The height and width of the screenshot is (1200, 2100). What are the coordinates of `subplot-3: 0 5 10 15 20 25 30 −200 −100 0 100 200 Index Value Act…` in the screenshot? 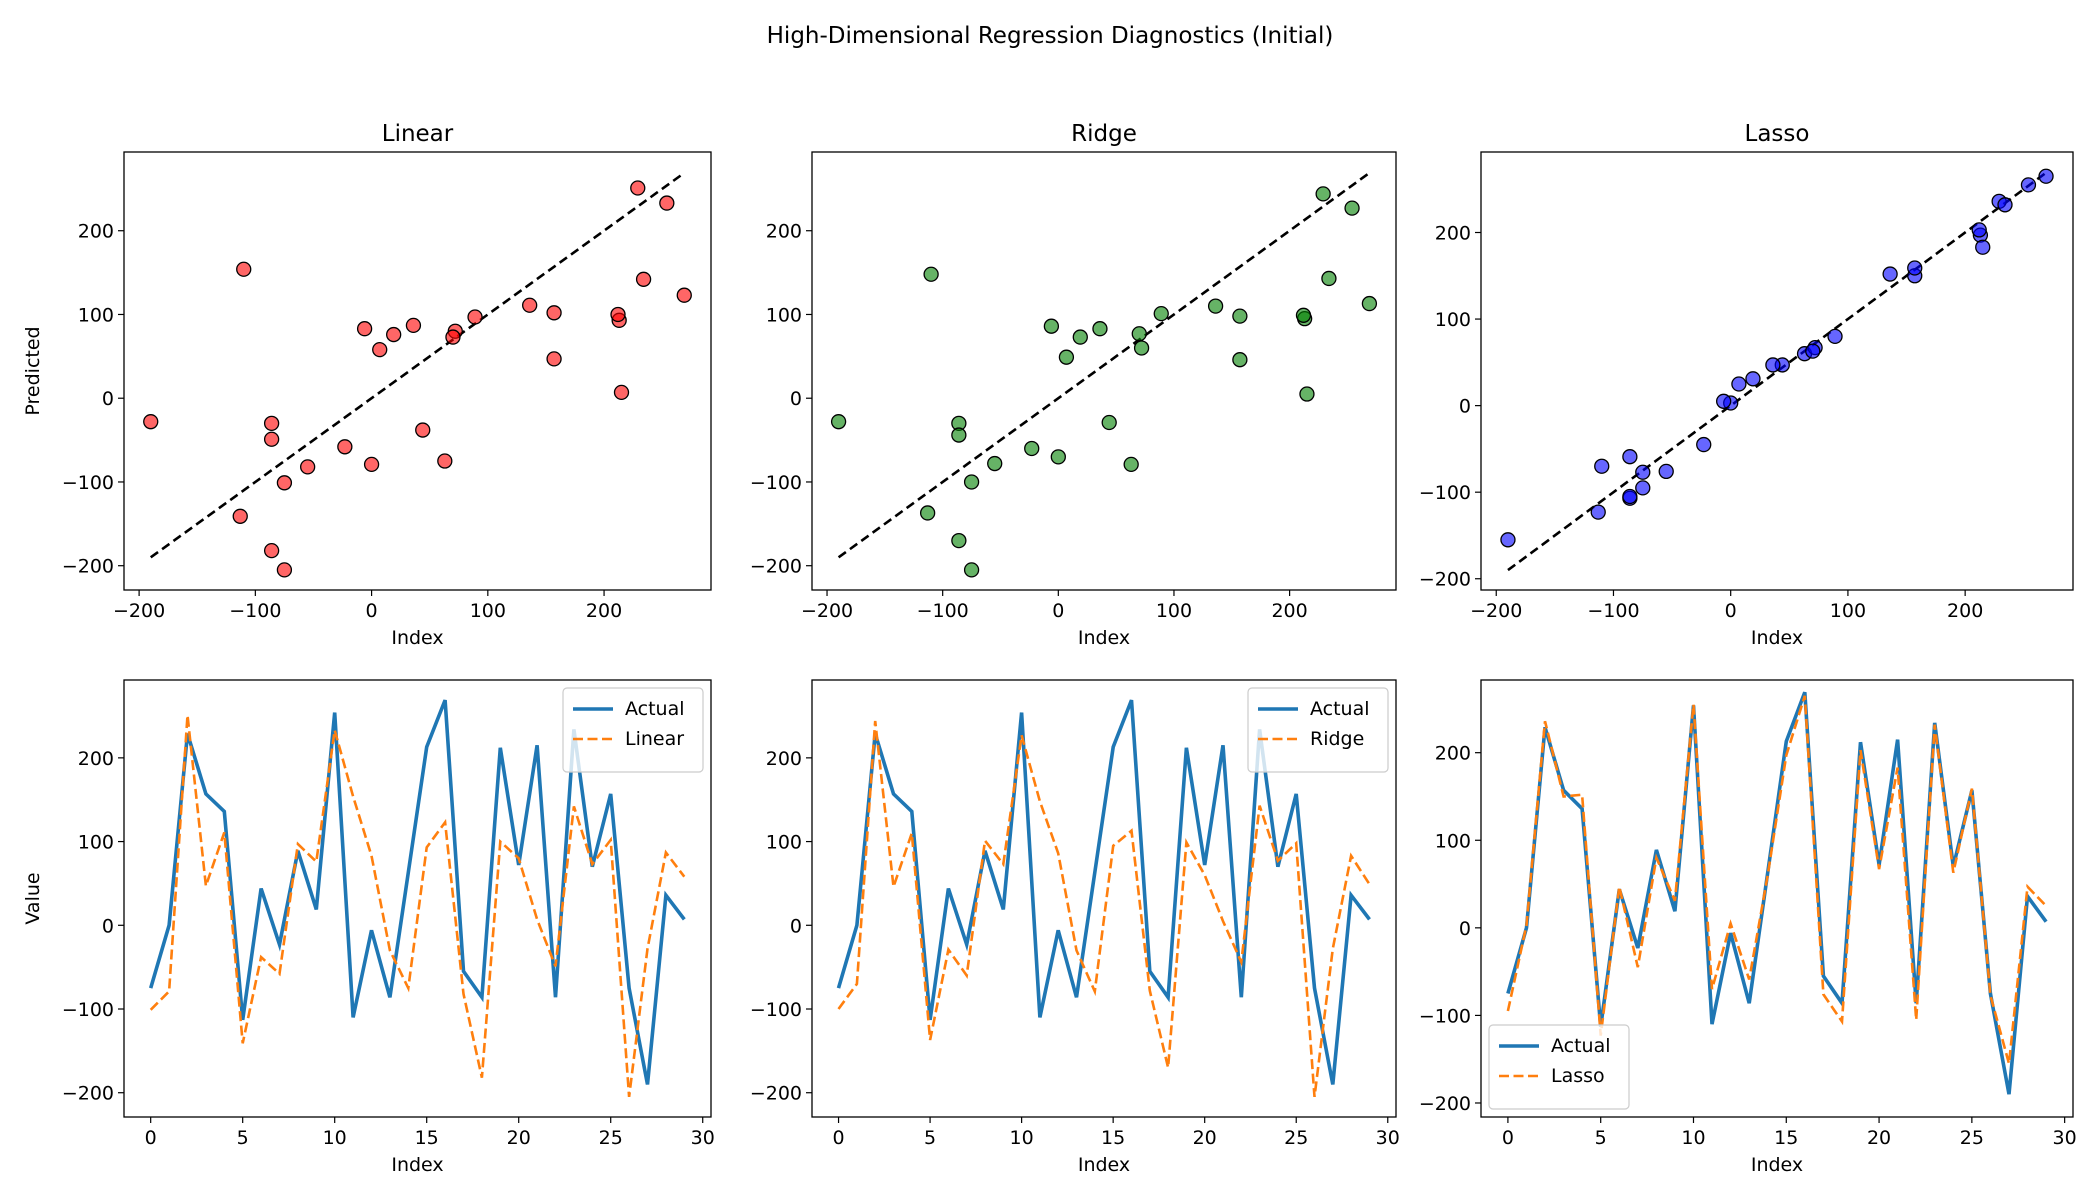 It's located at (368, 927).